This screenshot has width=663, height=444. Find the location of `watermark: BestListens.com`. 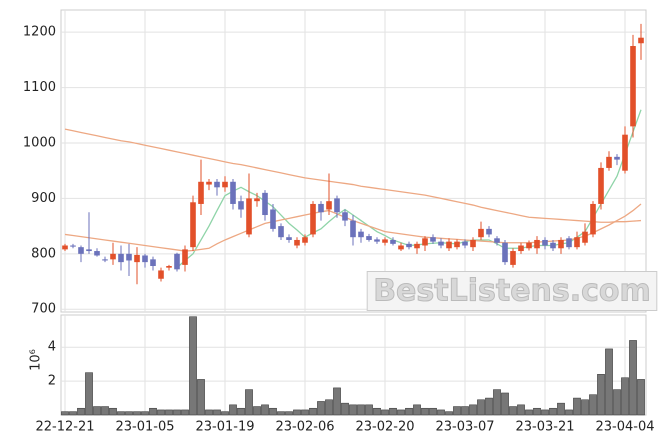

watermark: BestListens.com is located at coordinates (512, 291).